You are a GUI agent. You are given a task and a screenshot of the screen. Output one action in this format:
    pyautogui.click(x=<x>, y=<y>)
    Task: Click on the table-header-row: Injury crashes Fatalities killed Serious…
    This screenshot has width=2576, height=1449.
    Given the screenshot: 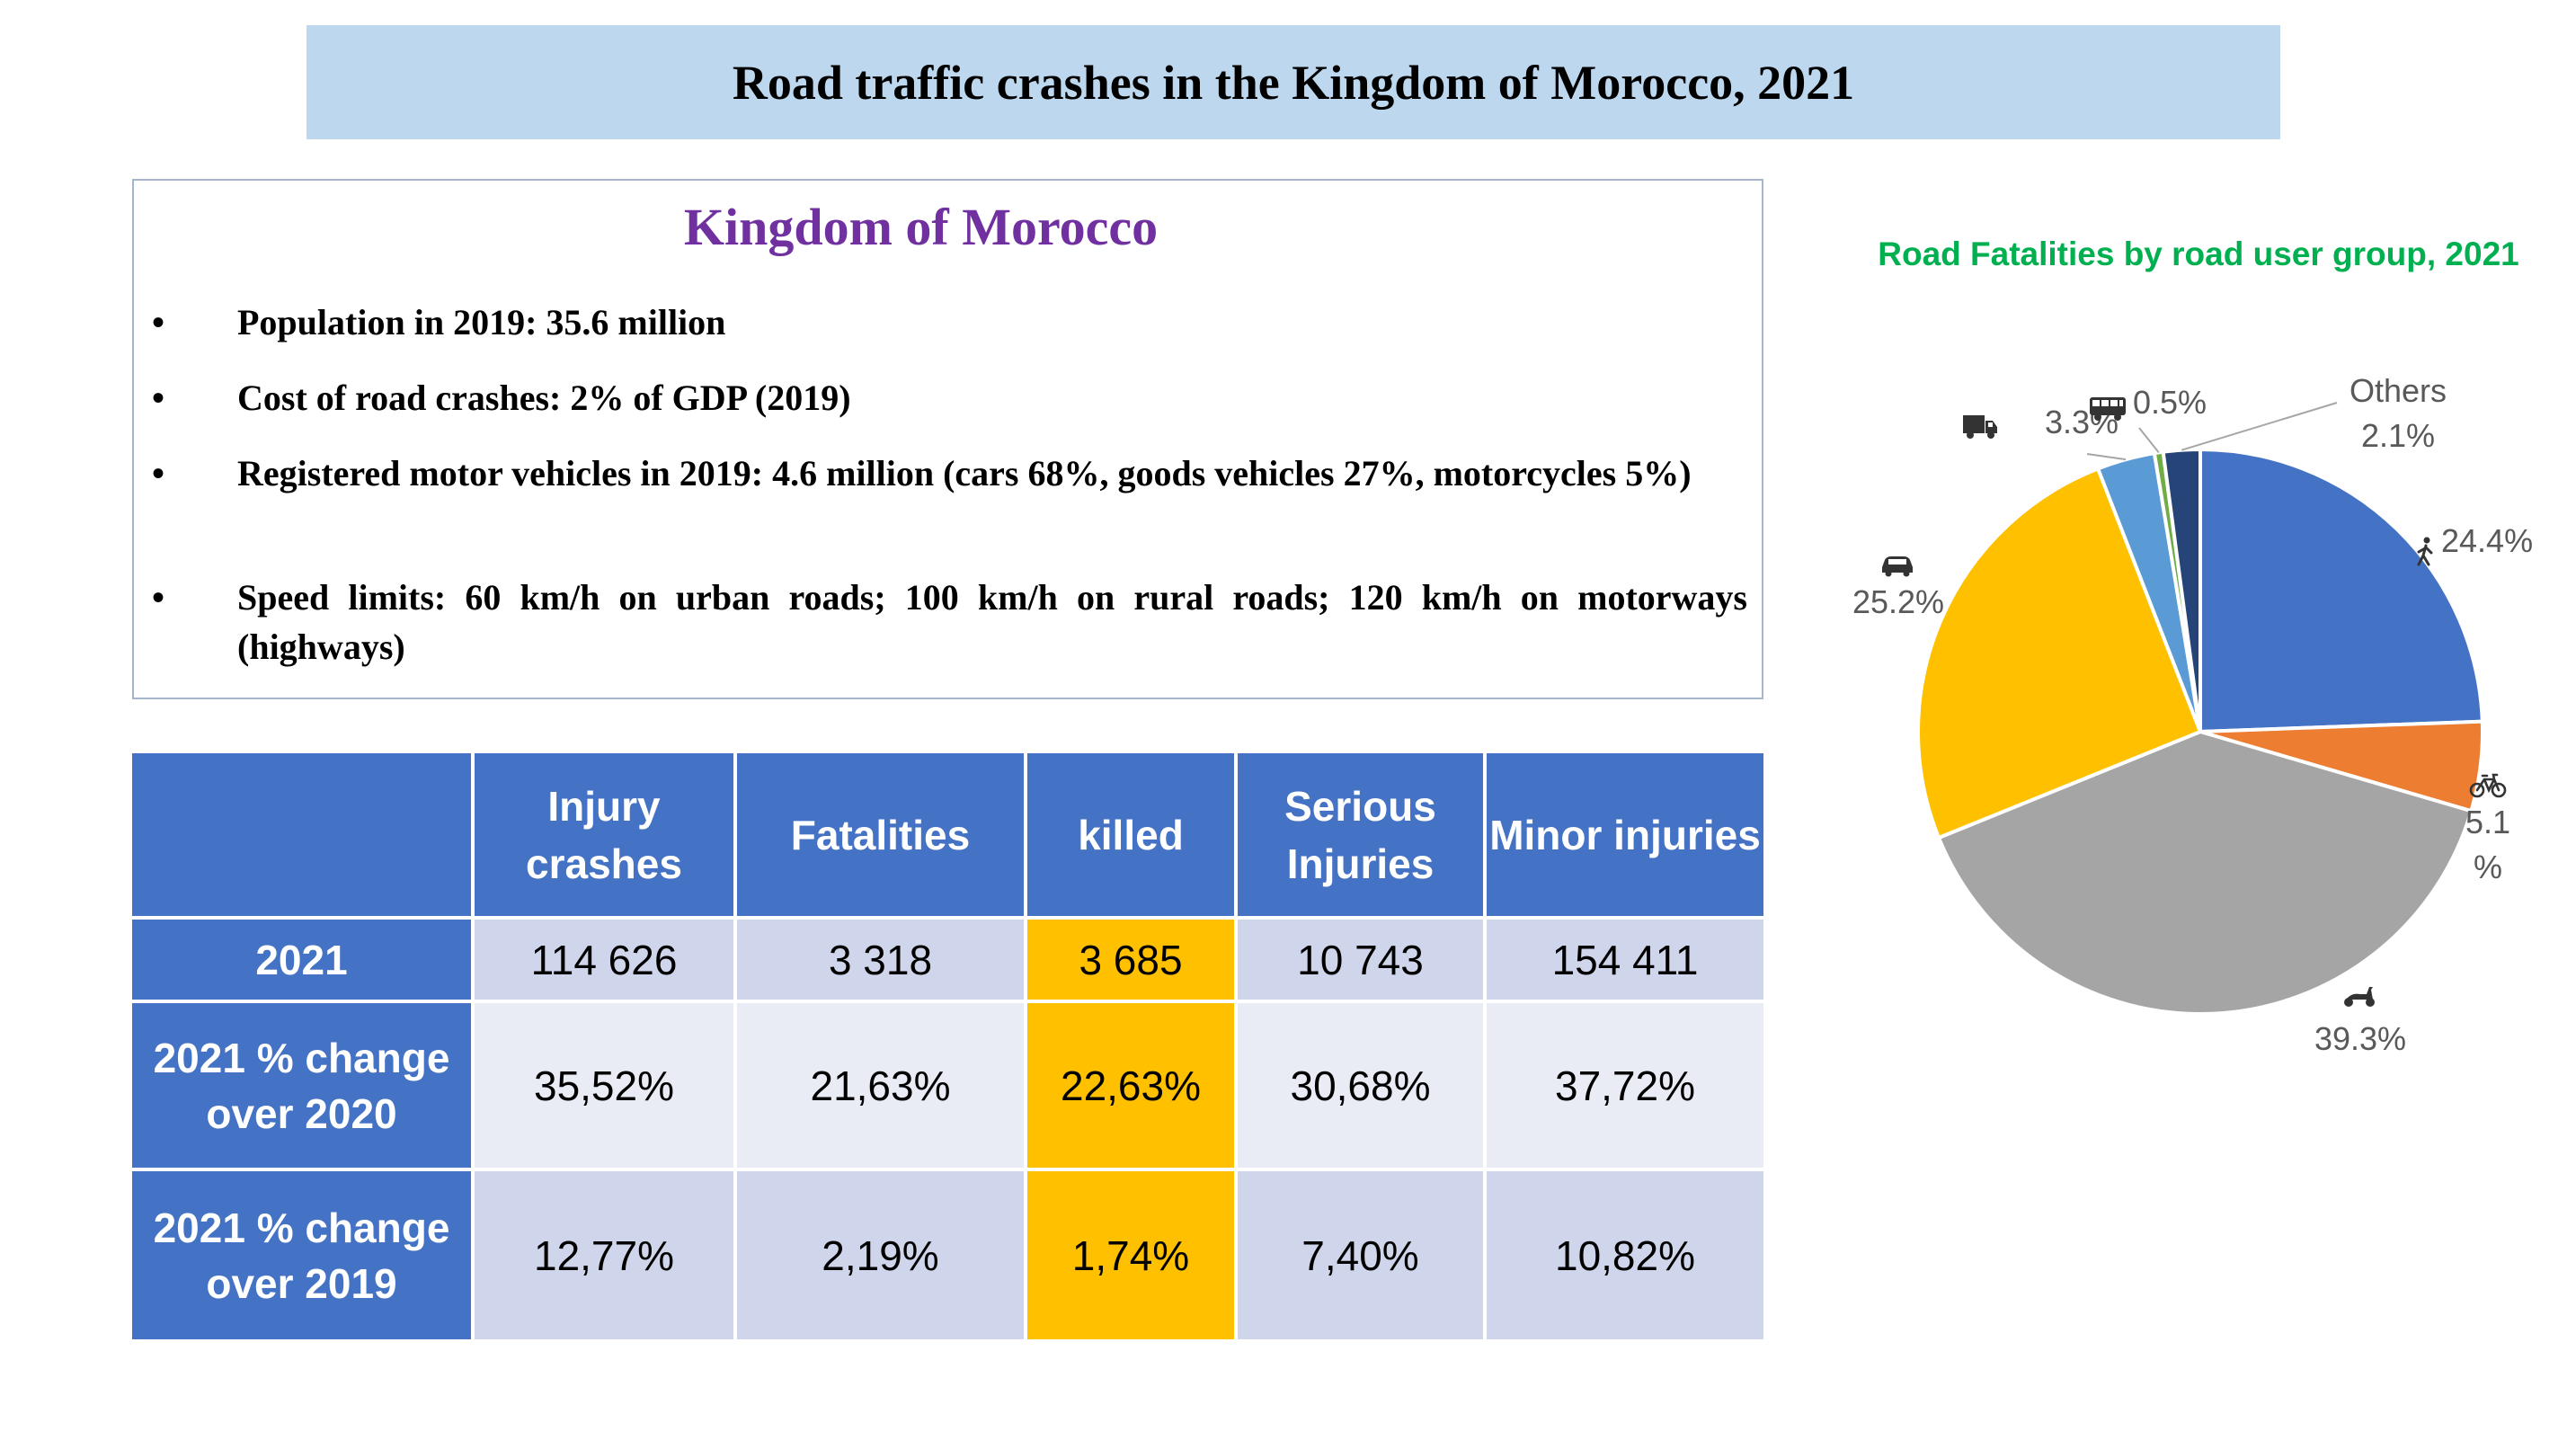 What is the action you would take?
    pyautogui.click(x=948, y=836)
    